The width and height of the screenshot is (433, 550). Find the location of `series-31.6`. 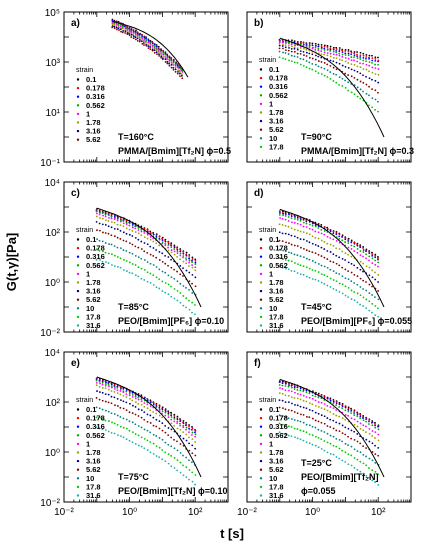

series-31.6 is located at coordinates (328, 291).